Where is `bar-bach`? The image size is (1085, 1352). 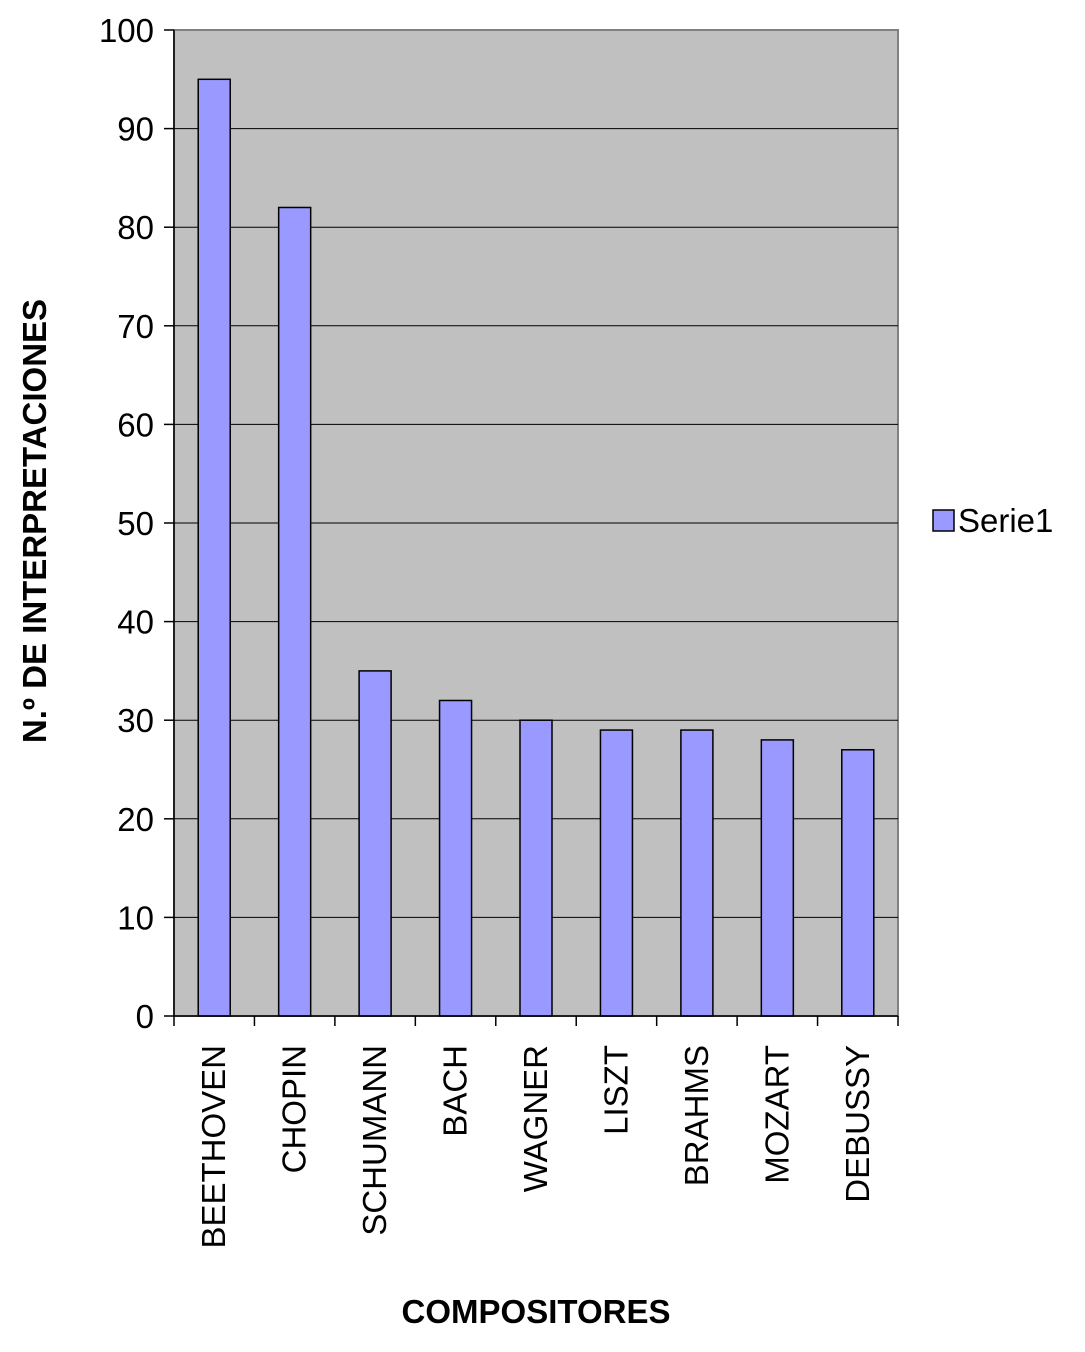 bar-bach is located at coordinates (455, 858).